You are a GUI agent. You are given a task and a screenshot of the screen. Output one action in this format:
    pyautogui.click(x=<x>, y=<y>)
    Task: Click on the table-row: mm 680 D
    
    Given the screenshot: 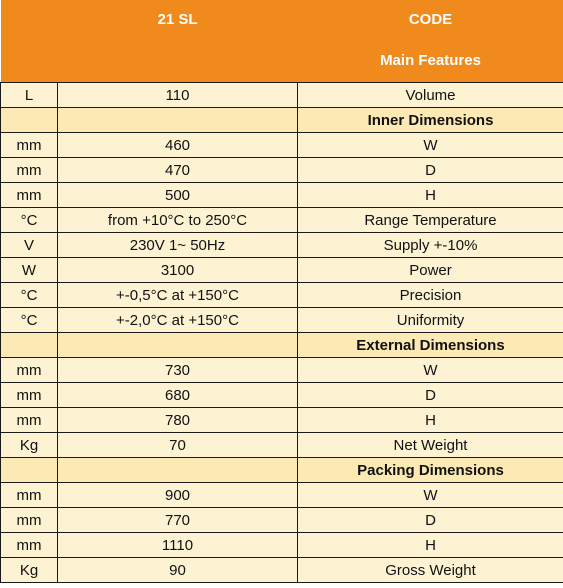 What is the action you would take?
    pyautogui.click(x=281, y=395)
    